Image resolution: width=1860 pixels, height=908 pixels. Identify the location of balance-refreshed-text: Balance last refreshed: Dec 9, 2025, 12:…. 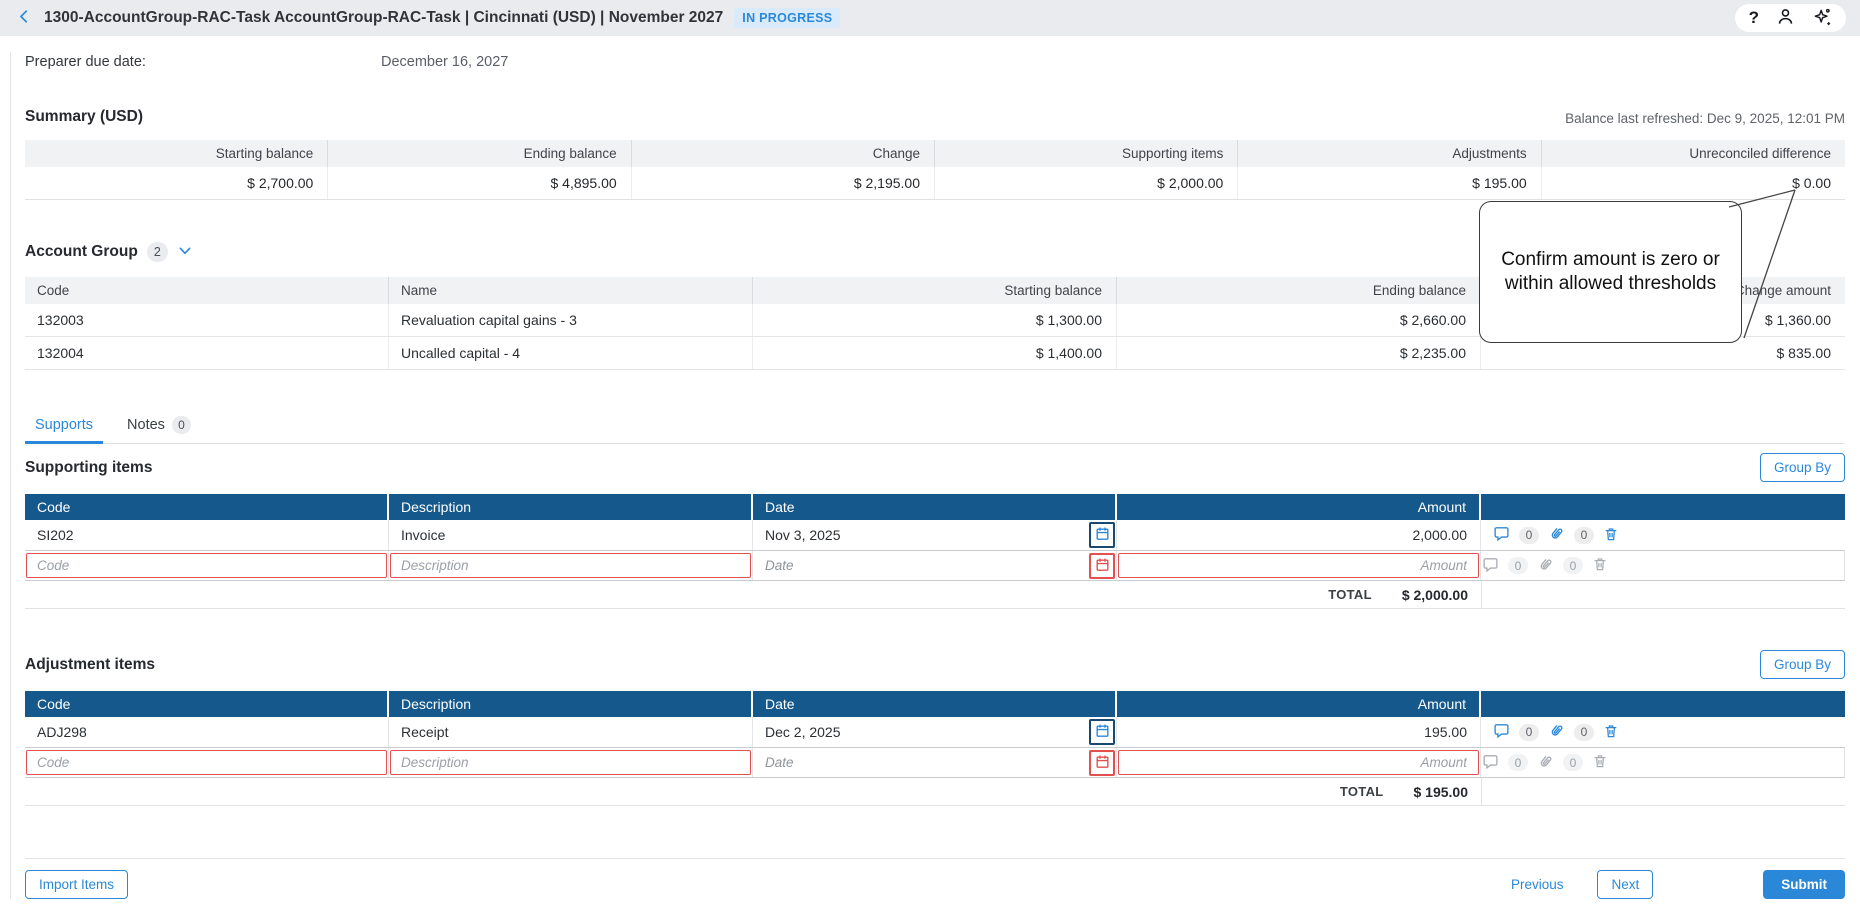
(1705, 118).